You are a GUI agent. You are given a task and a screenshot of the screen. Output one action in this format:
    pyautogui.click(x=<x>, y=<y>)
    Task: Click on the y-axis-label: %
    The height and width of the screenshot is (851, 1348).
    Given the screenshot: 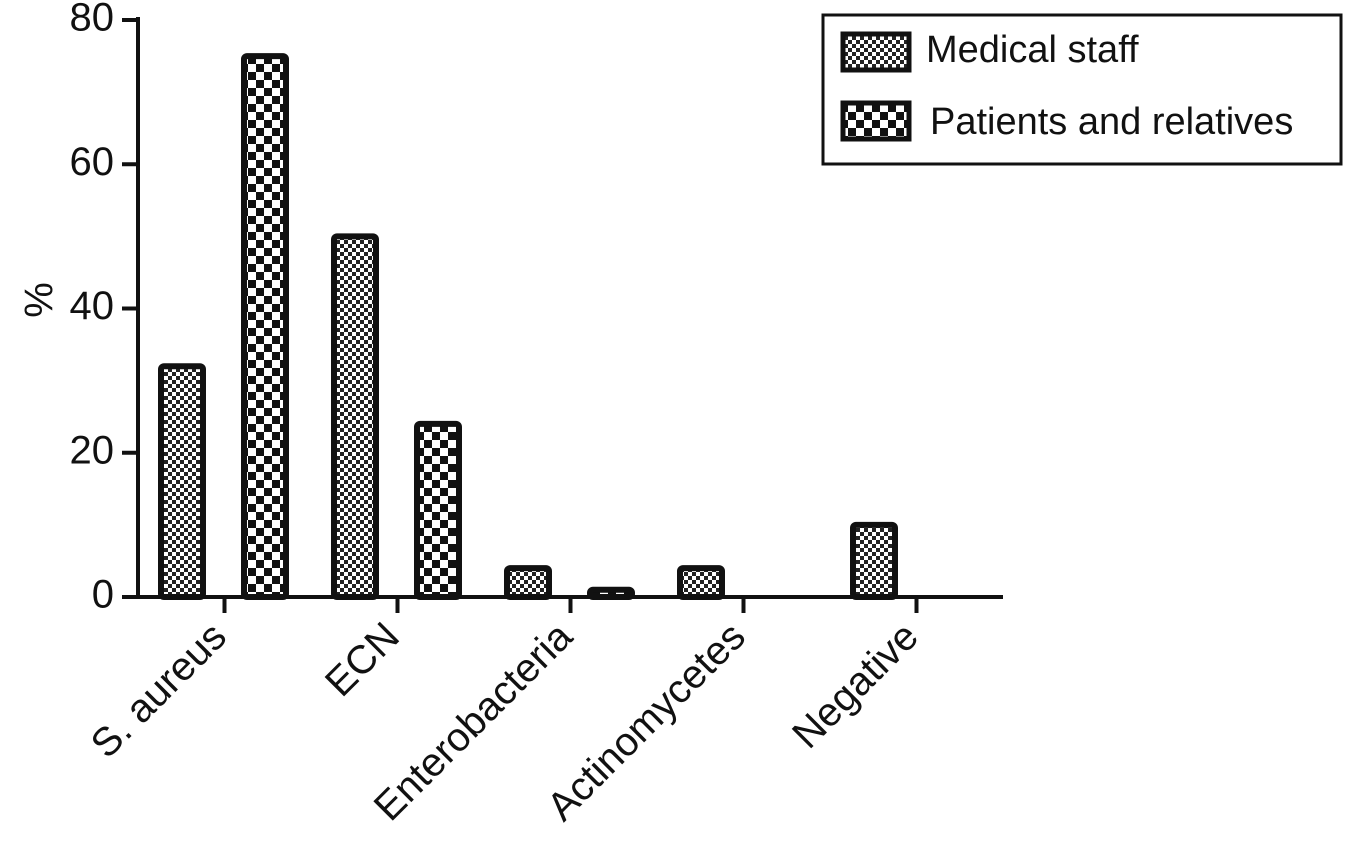 What is the action you would take?
    pyautogui.click(x=40, y=300)
    